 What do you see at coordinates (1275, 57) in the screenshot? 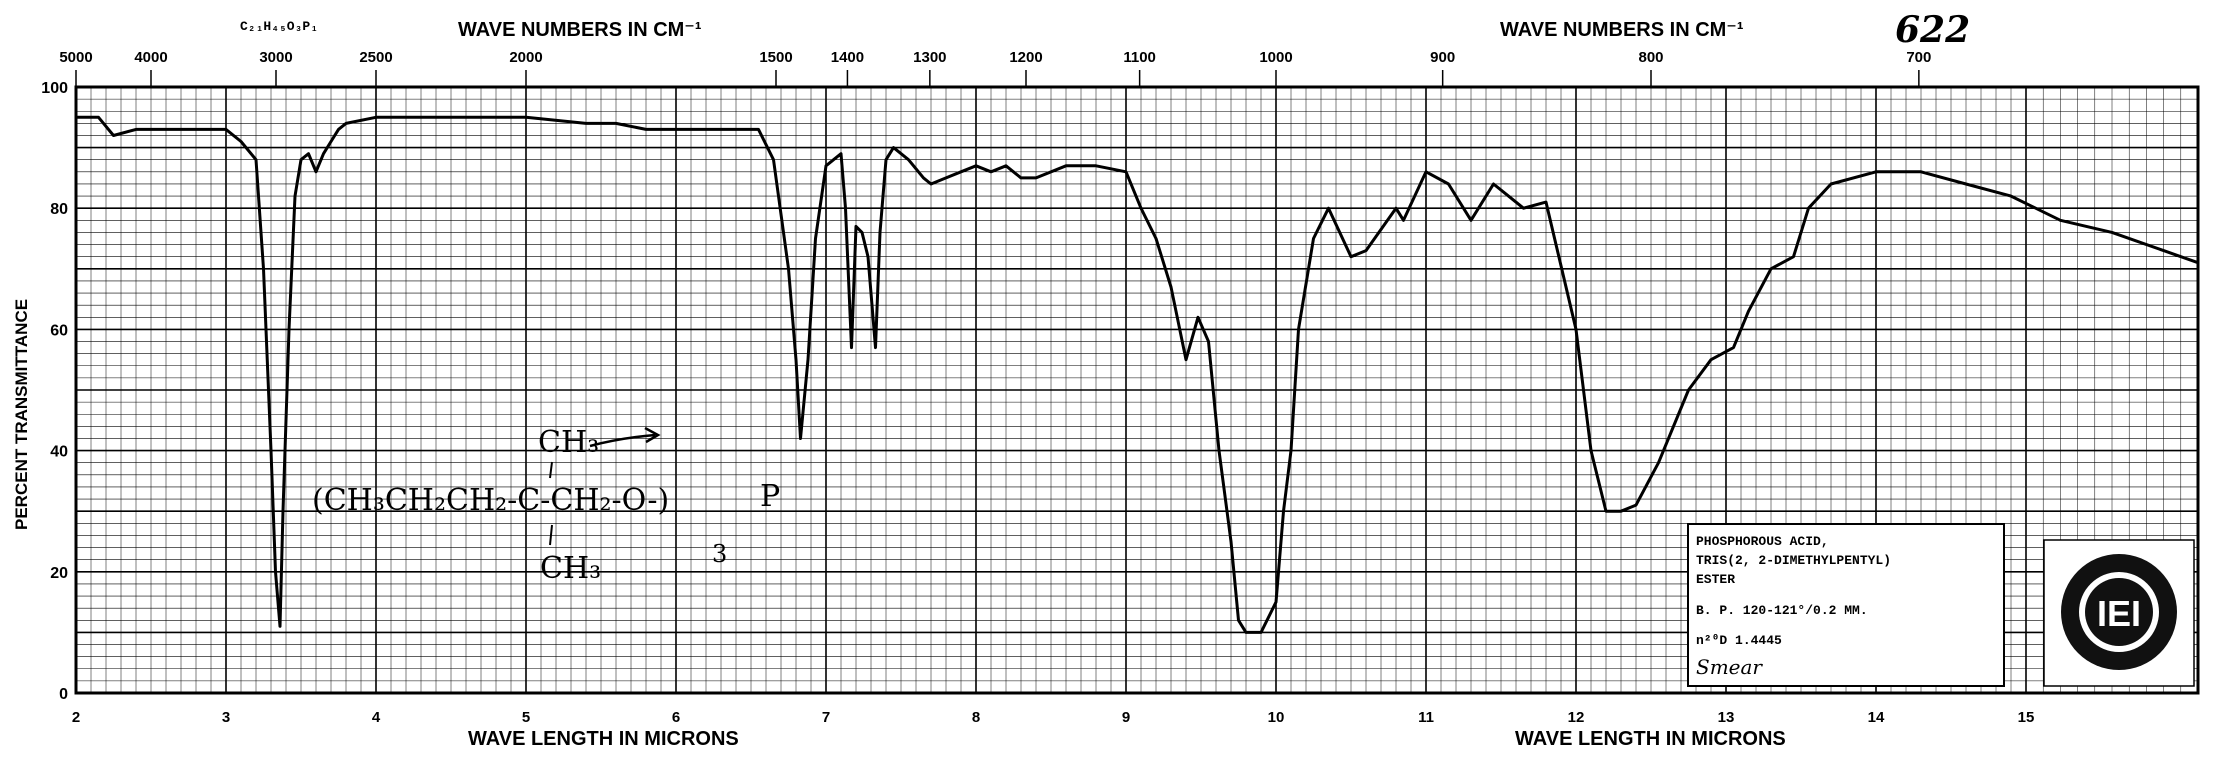
I see `wavenumber-tick-label: 1000` at bounding box center [1275, 57].